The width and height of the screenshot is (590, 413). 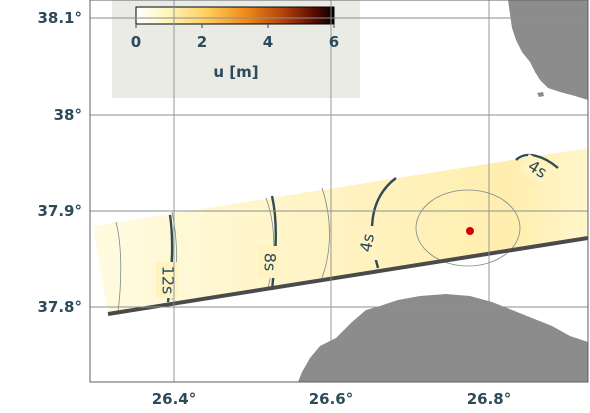 What do you see at coordinates (334, 42) in the screenshot?
I see `colorbar-tick-6: 6` at bounding box center [334, 42].